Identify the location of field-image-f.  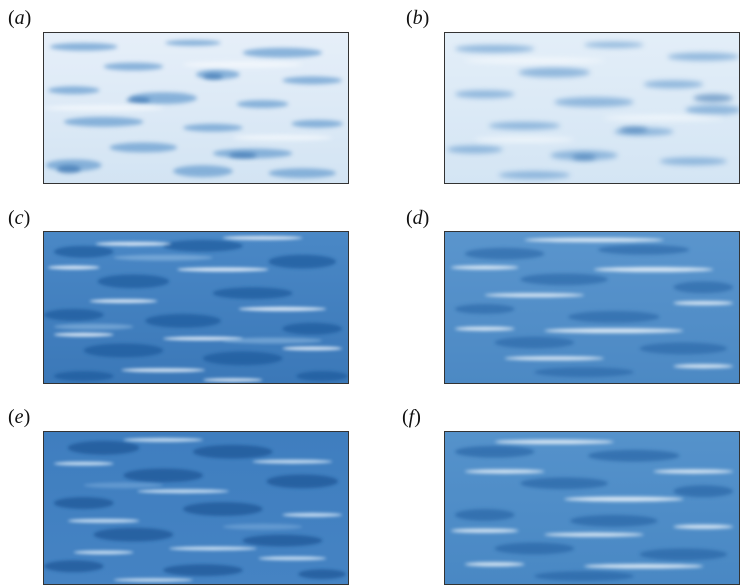
(592, 508).